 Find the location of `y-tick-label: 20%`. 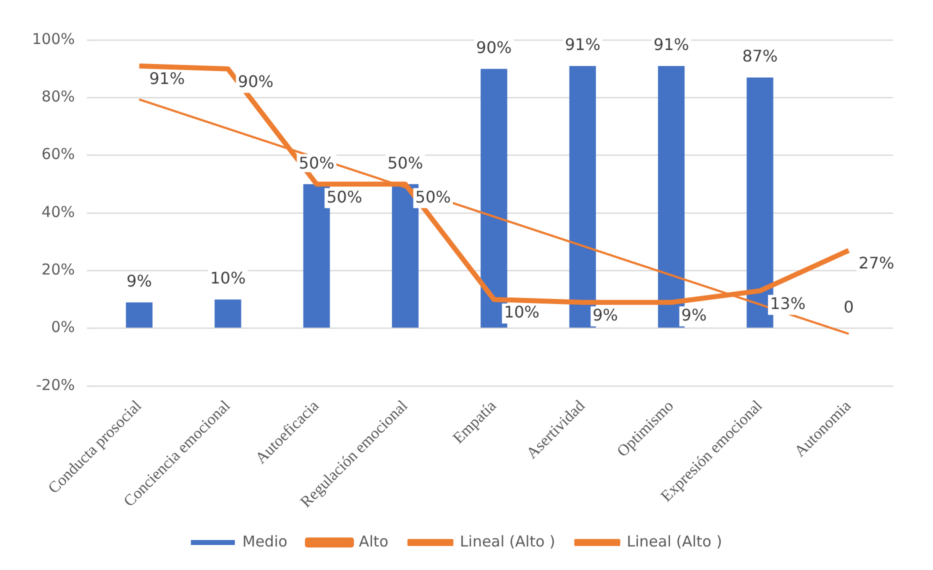

y-tick-label: 20% is located at coordinates (58, 269).